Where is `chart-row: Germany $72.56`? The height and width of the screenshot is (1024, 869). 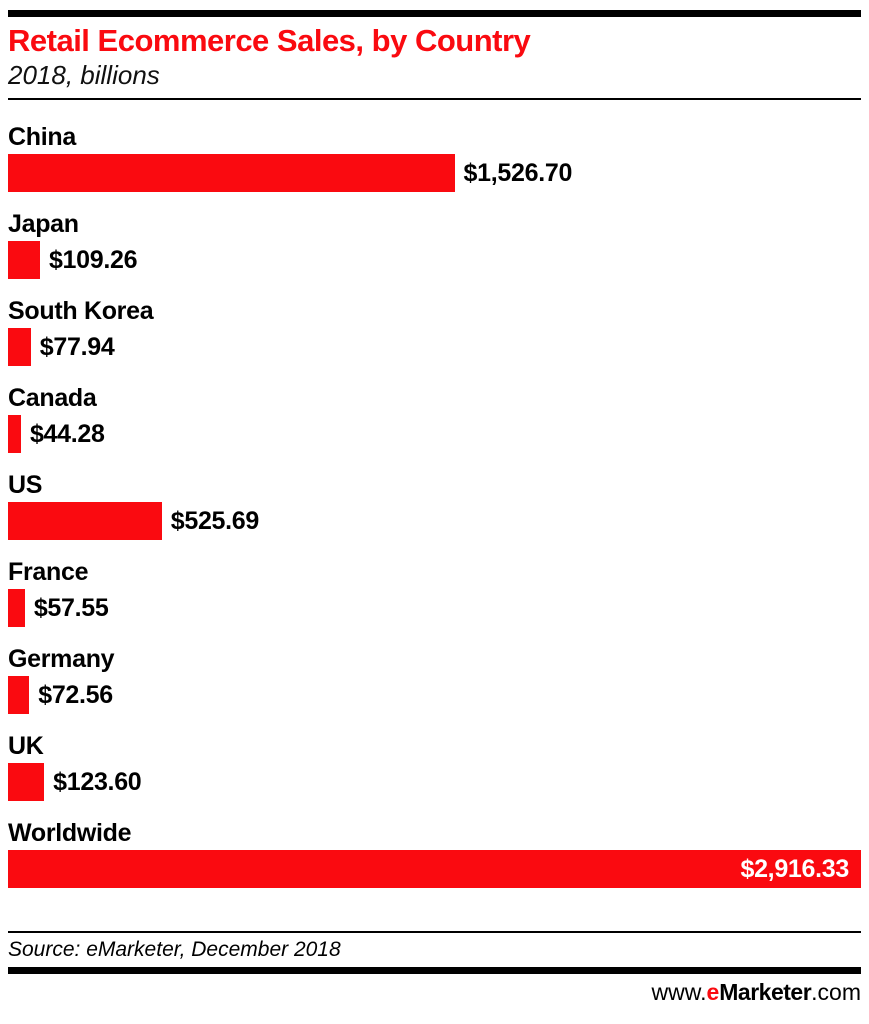
chart-row: Germany $72.56 is located at coordinates (434, 679).